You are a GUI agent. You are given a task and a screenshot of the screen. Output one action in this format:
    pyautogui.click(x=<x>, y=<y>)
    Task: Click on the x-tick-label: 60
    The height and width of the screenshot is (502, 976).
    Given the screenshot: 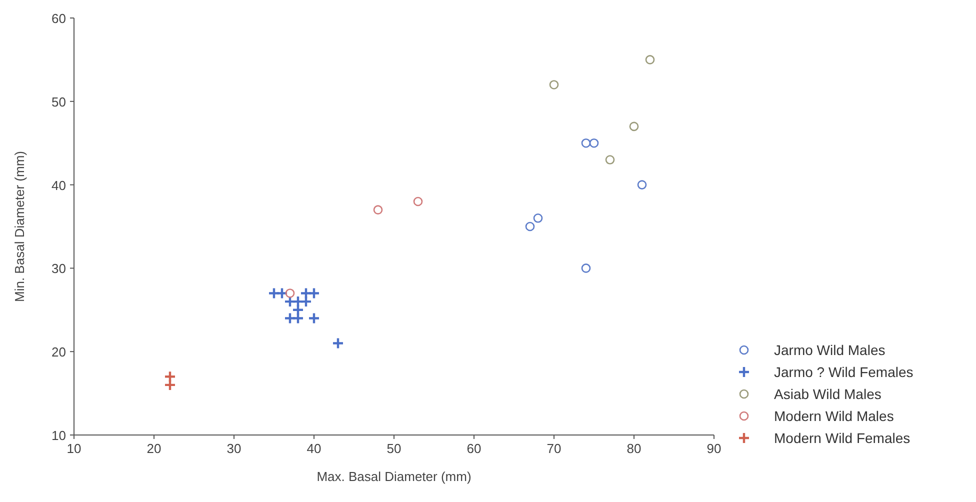 What is the action you would take?
    pyautogui.click(x=474, y=448)
    